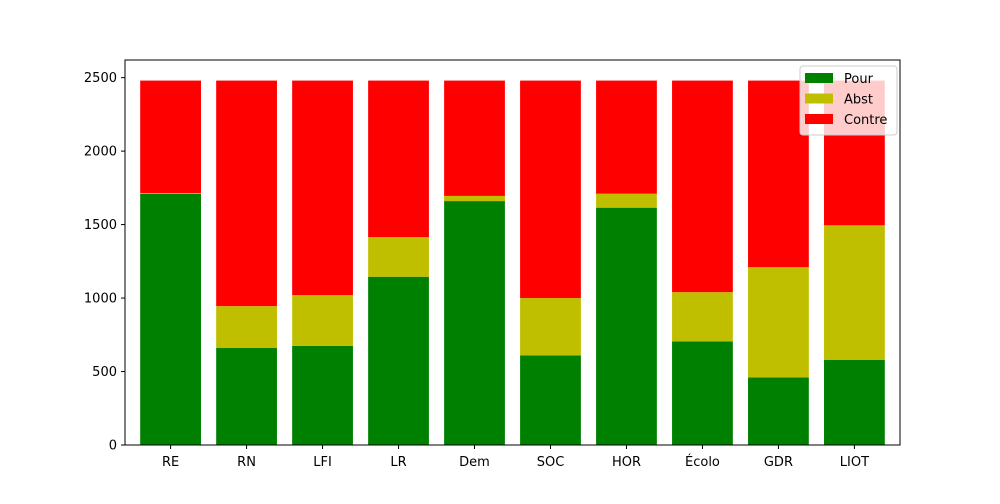 The height and width of the screenshot is (504, 1000). I want to click on legend-swatch-abst, so click(819, 98).